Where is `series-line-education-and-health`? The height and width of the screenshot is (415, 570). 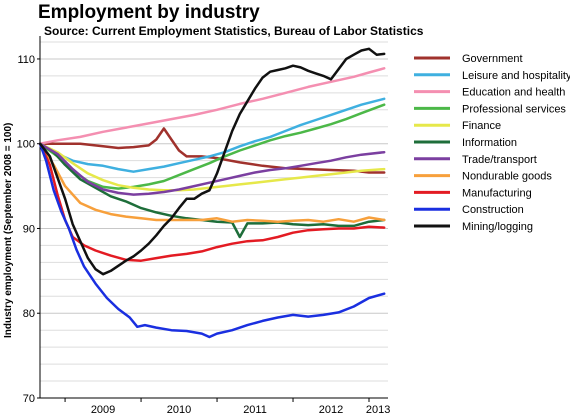
series-line-education-and-health is located at coordinates (212, 106).